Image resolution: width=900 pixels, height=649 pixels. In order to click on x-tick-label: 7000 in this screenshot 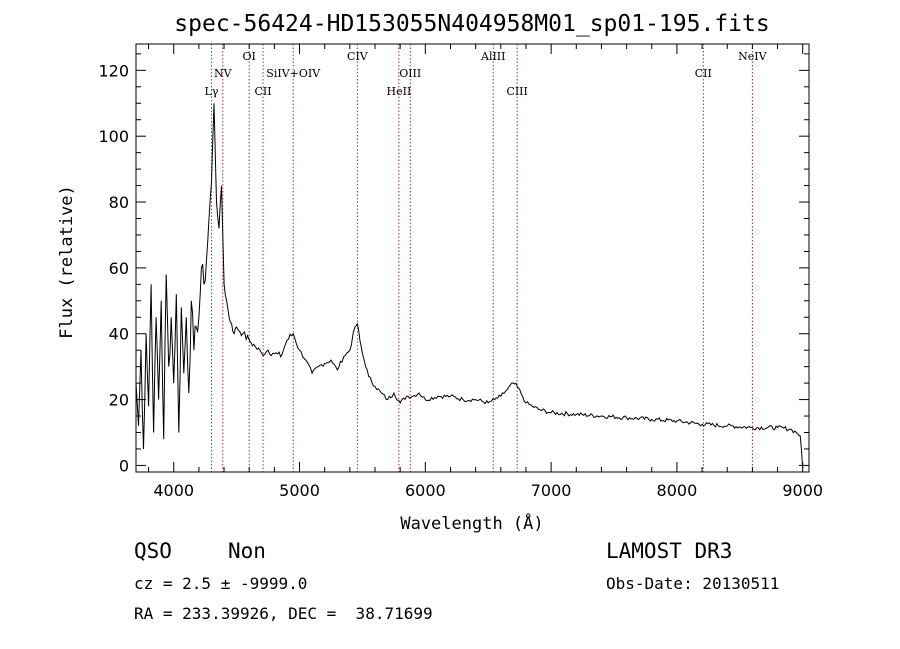, I will do `click(551, 490)`.